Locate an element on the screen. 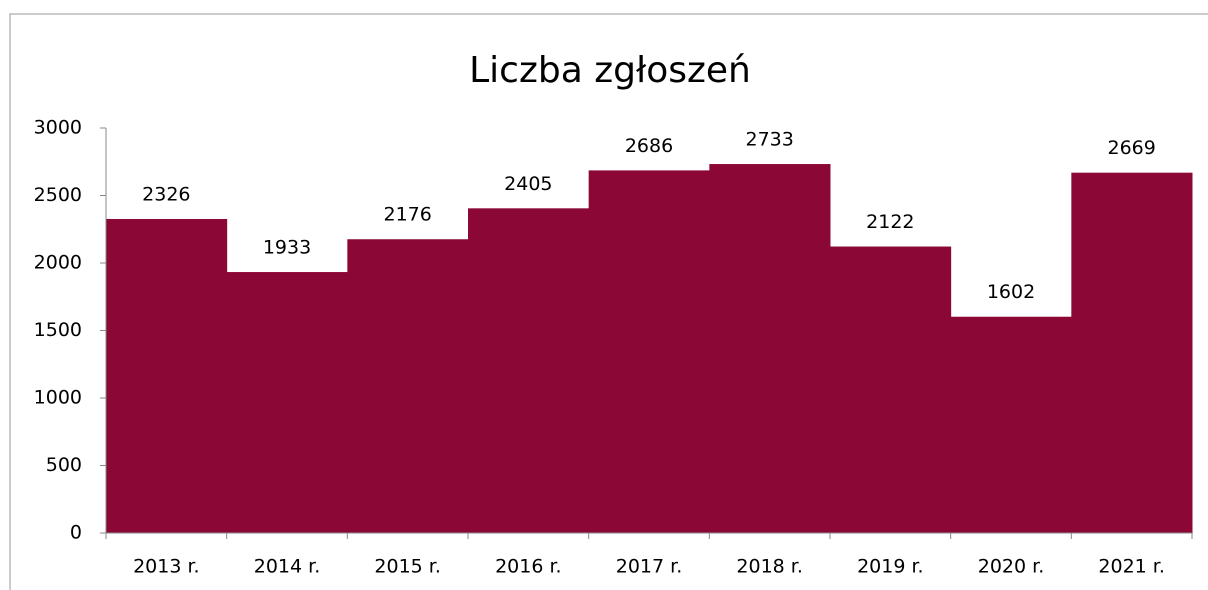  x-tick-label: 2020 r. is located at coordinates (1011, 567).